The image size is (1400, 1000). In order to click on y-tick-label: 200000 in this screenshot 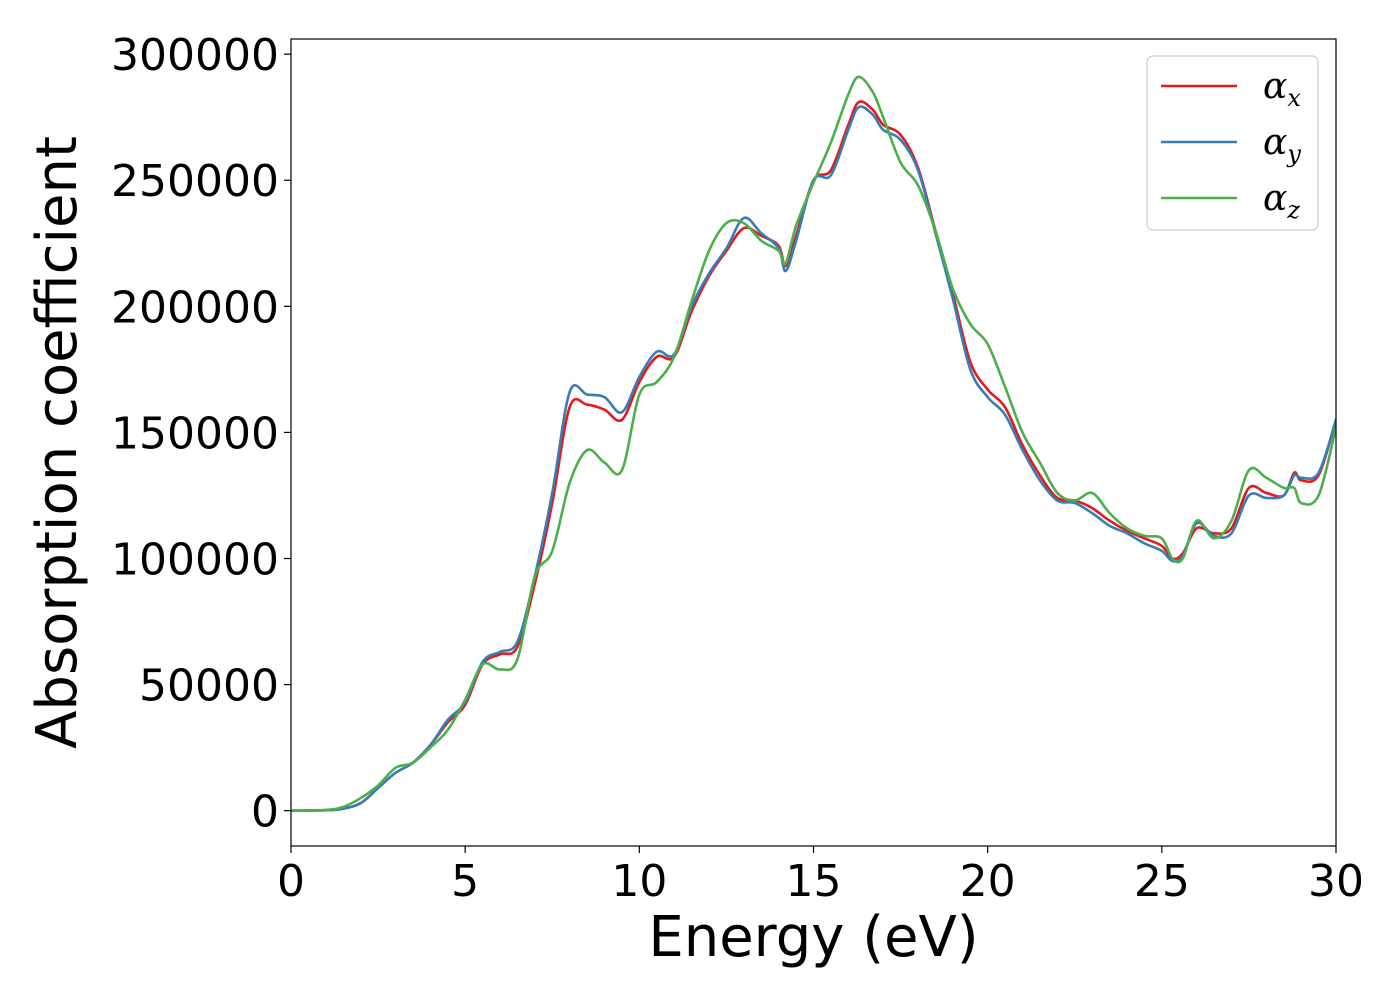, I will do `click(195, 307)`.